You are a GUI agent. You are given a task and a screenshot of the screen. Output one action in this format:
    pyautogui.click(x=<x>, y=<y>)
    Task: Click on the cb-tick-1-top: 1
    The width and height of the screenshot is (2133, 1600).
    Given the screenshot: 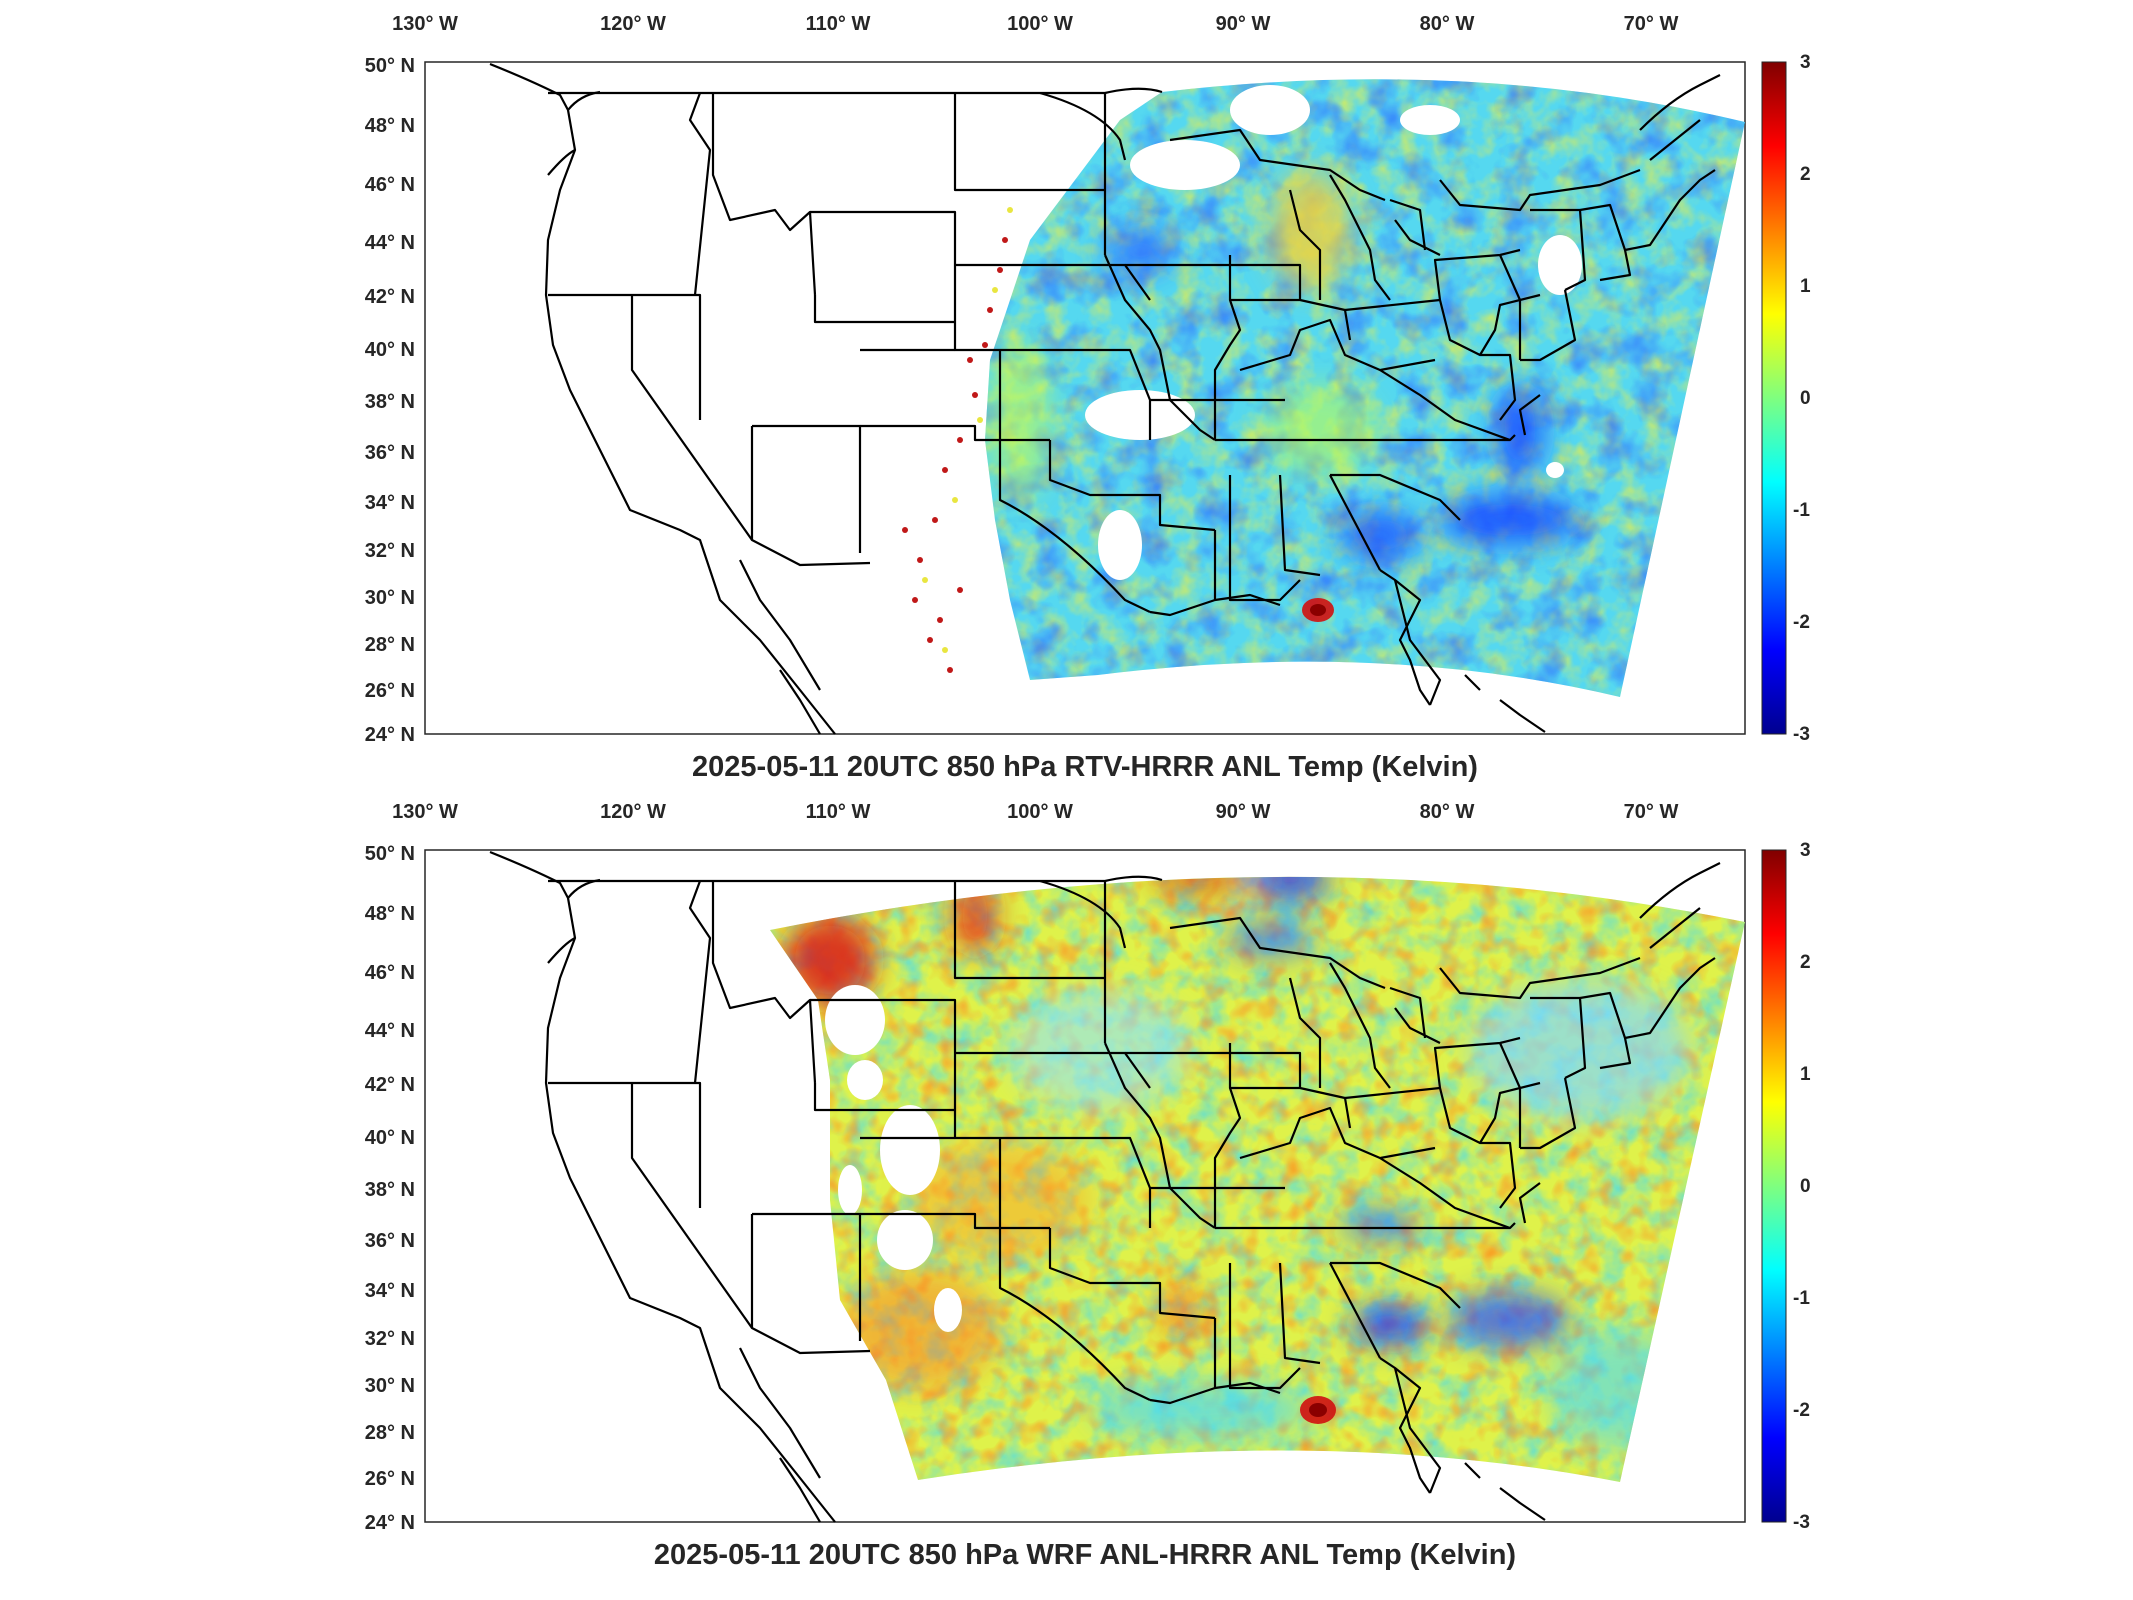 What is the action you would take?
    pyautogui.click(x=1805, y=286)
    